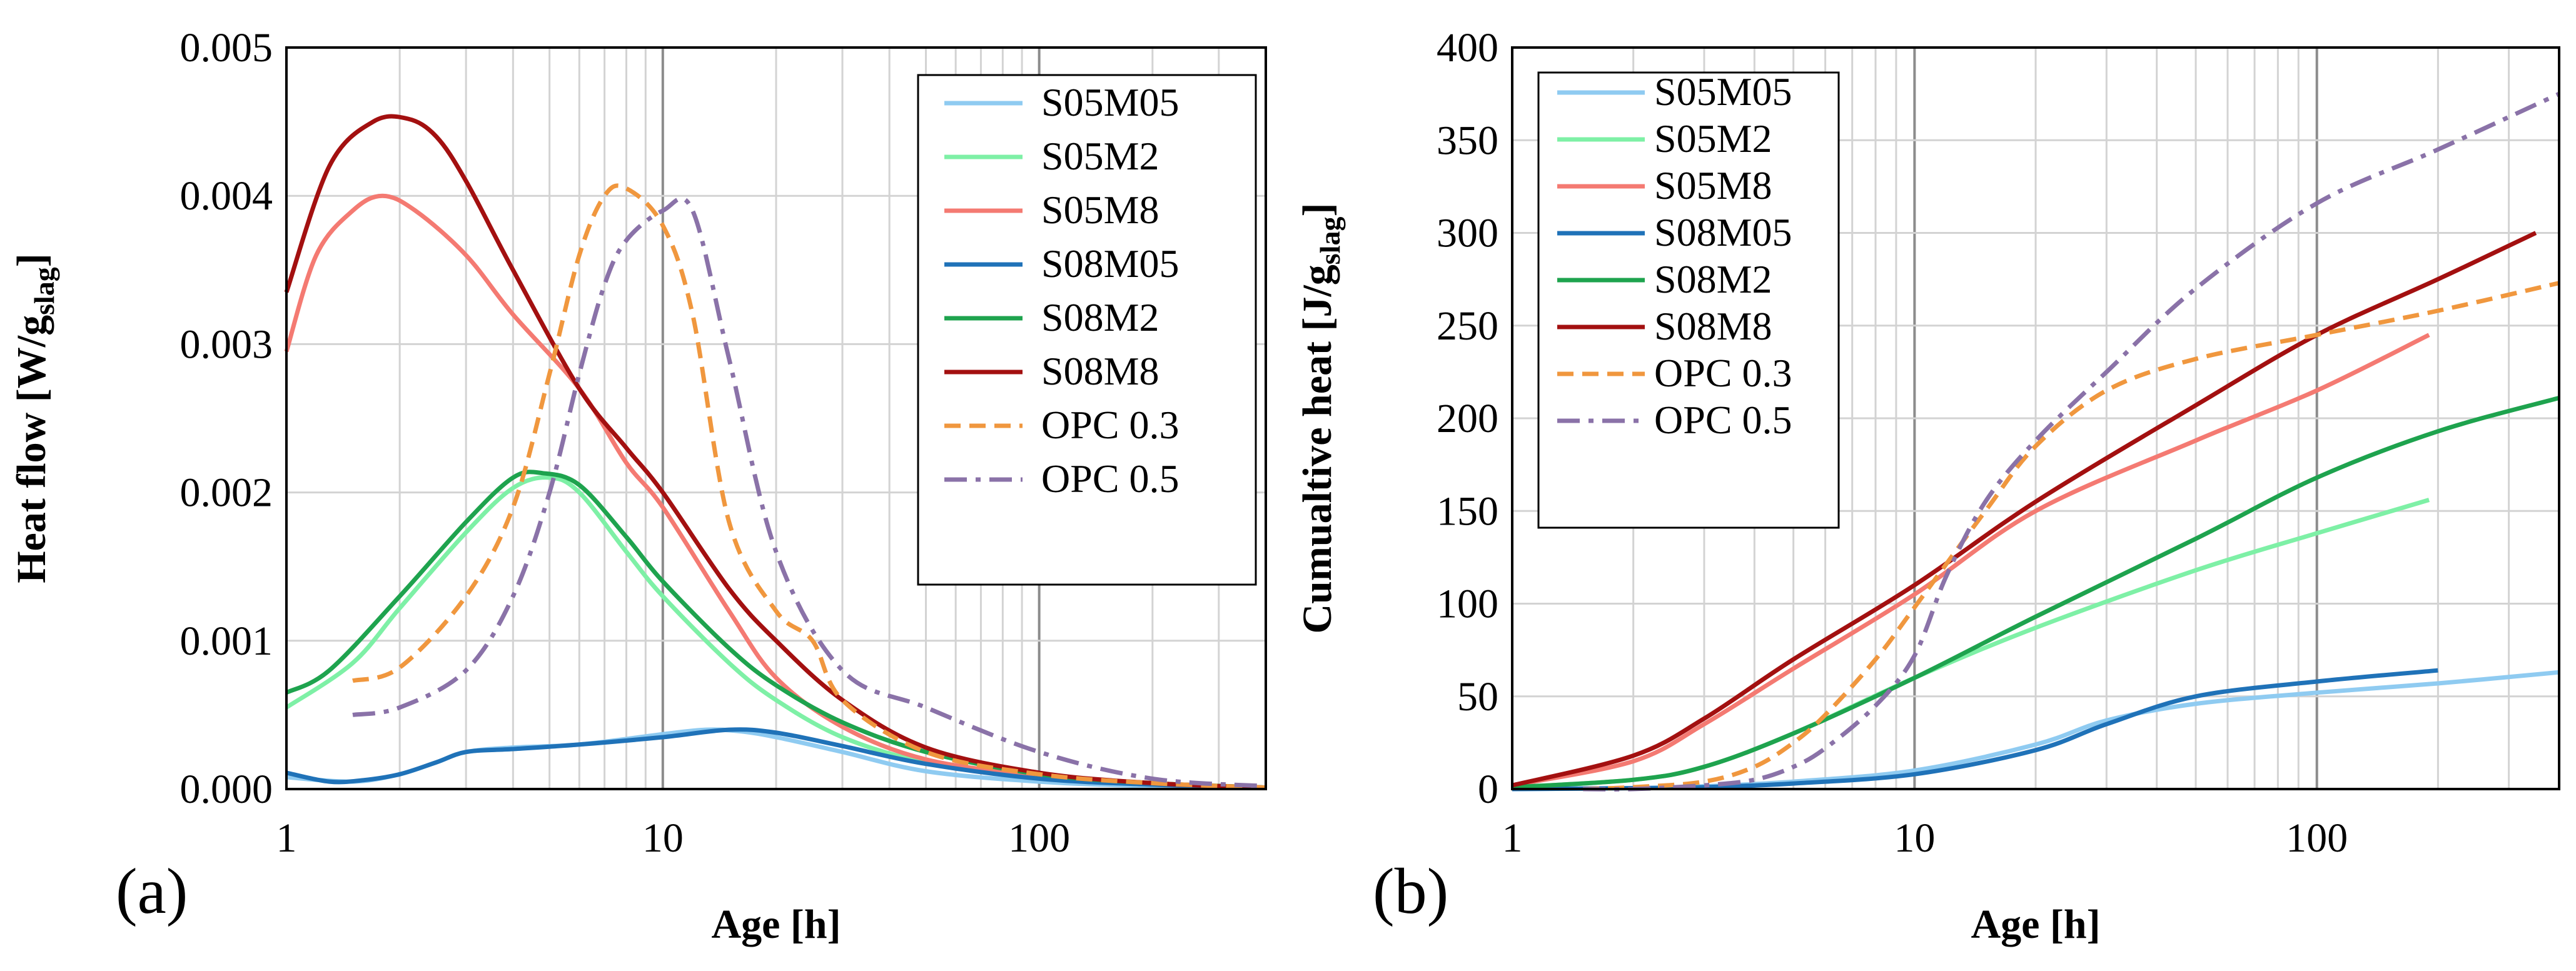 The width and height of the screenshot is (2576, 971). Describe the element at coordinates (226, 48) in the screenshot. I see `y-tick-label: 0.005` at that location.